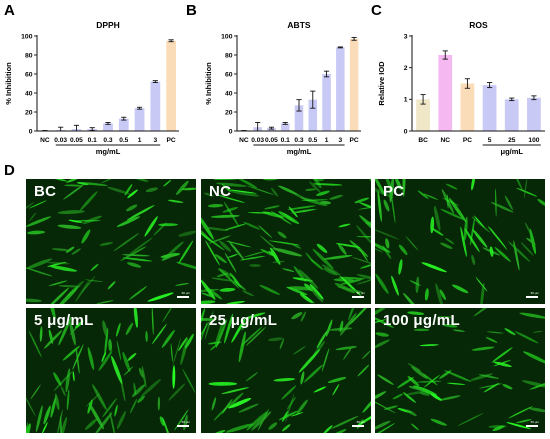  I want to click on scale-text: 50 μm, so click(360, 422).